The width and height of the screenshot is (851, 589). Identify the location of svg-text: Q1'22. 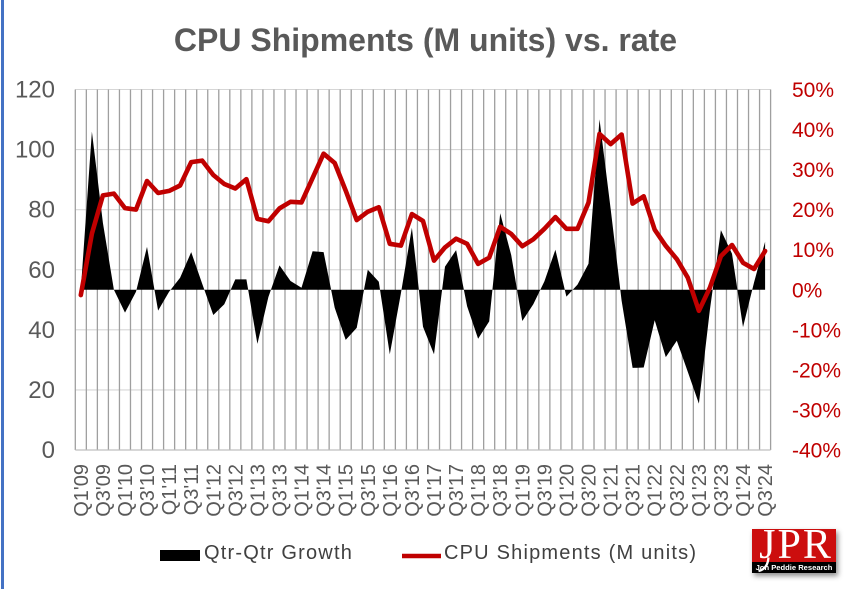
(656, 490).